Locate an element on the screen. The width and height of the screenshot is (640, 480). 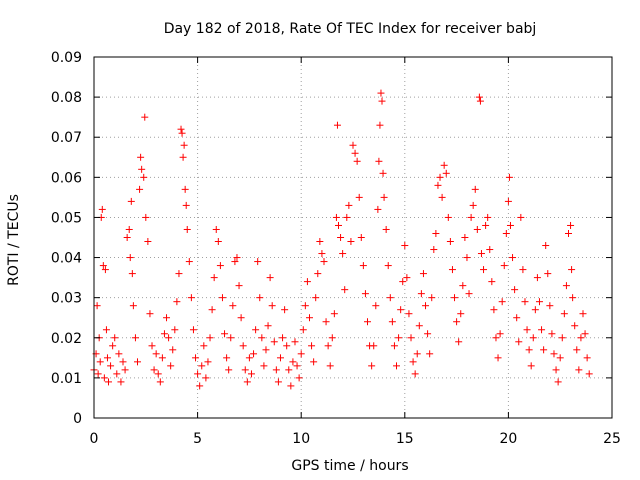
x-tick-label: 10 is located at coordinates (301, 439).